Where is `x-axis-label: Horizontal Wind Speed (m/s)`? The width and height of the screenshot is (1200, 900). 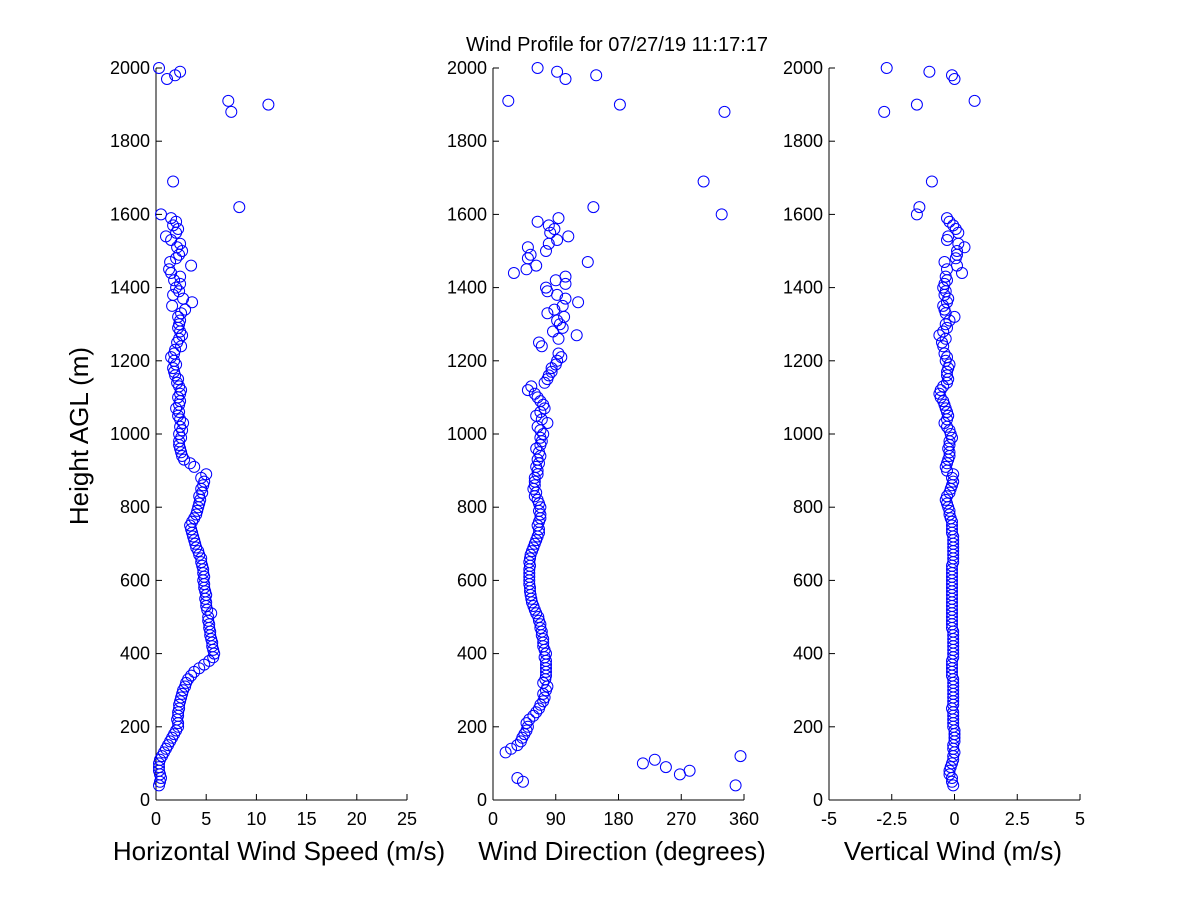 x-axis-label: Horizontal Wind Speed (m/s) is located at coordinates (279, 851).